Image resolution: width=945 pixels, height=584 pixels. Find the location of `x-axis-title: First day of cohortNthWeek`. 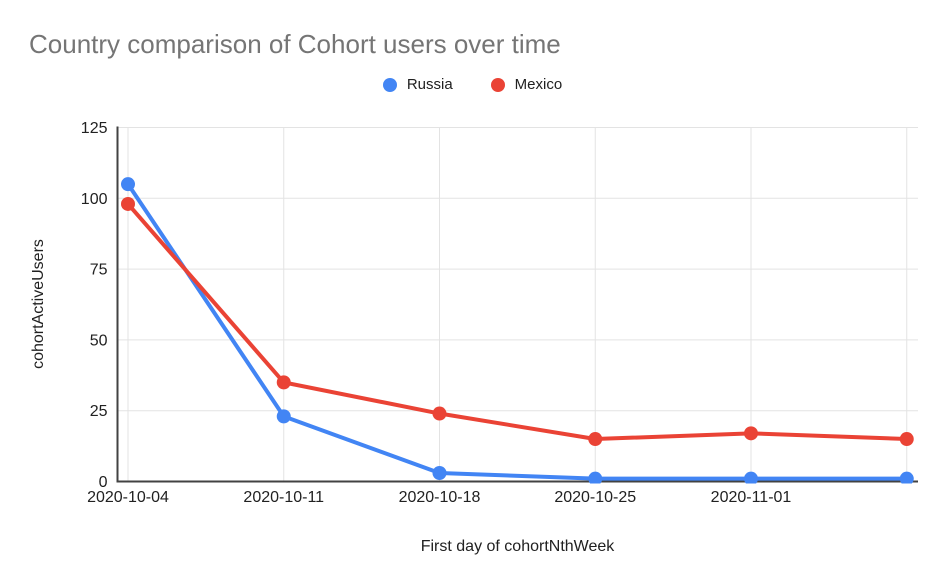

x-axis-title: First day of cohortNthWeek is located at coordinates (517, 546).